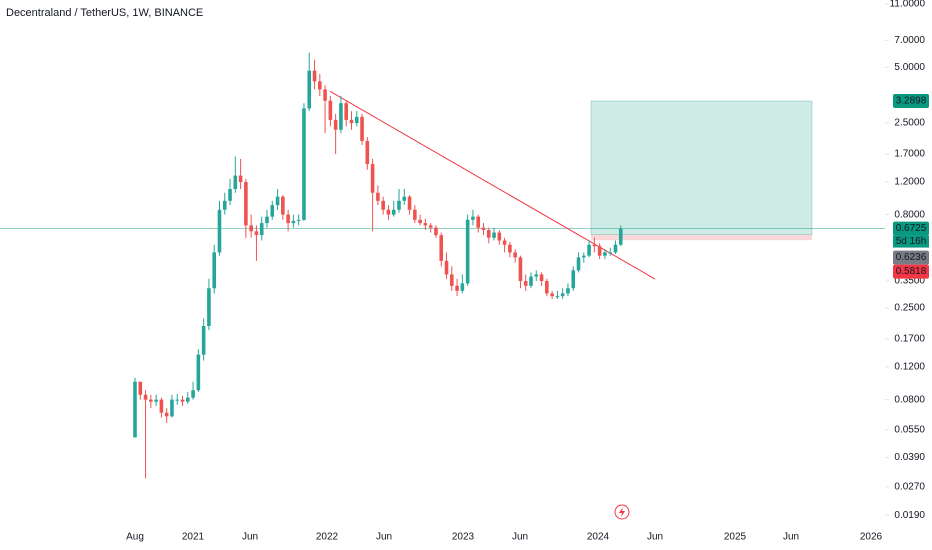 This screenshot has height=550, width=932. Describe the element at coordinates (701, 237) in the screenshot. I see `stop-zone` at that location.